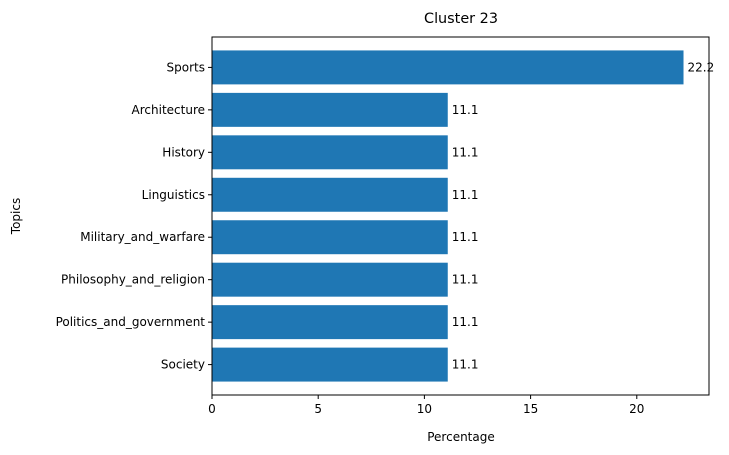  I want to click on y-tick-label: Sports, so click(186, 67).